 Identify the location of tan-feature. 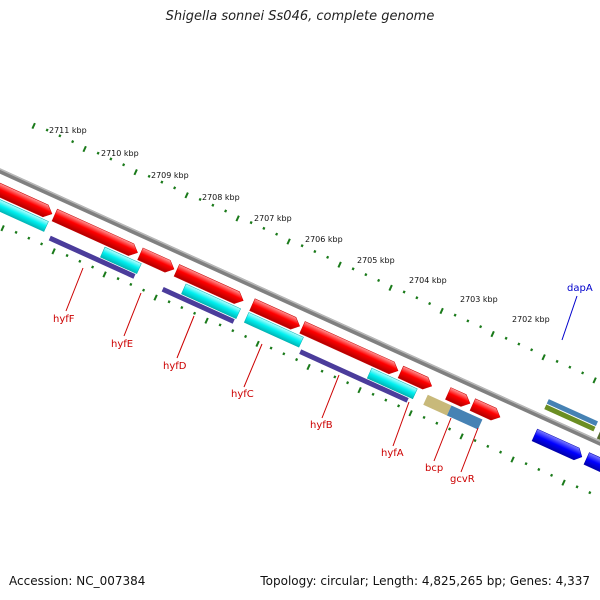
(437, 405).